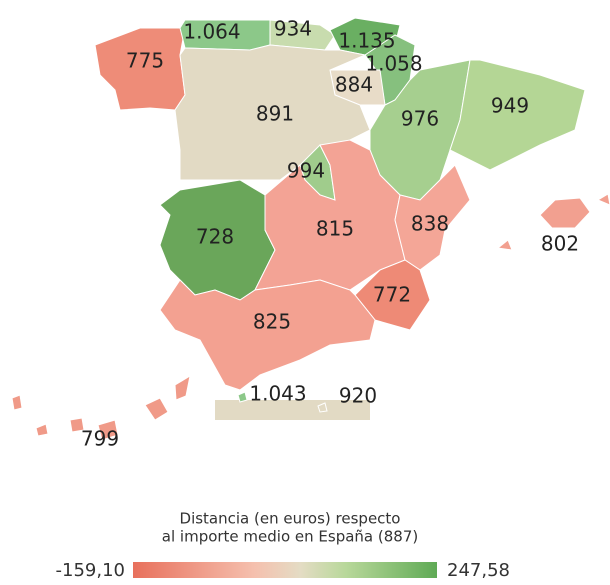 The image size is (610, 585). Describe the element at coordinates (290, 519) in the screenshot. I see `legend-title: Distancia (en euros) respecto` at that location.